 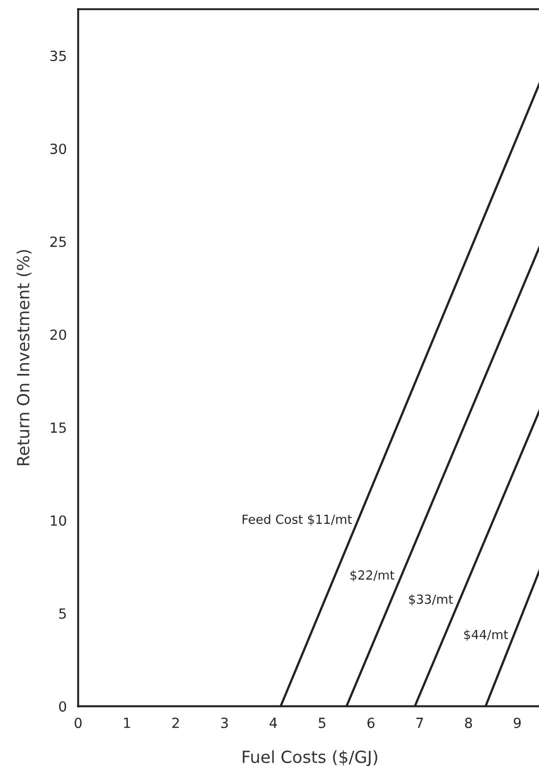 What do you see at coordinates (62, 613) in the screenshot?
I see `y-tick-label: 5` at bounding box center [62, 613].